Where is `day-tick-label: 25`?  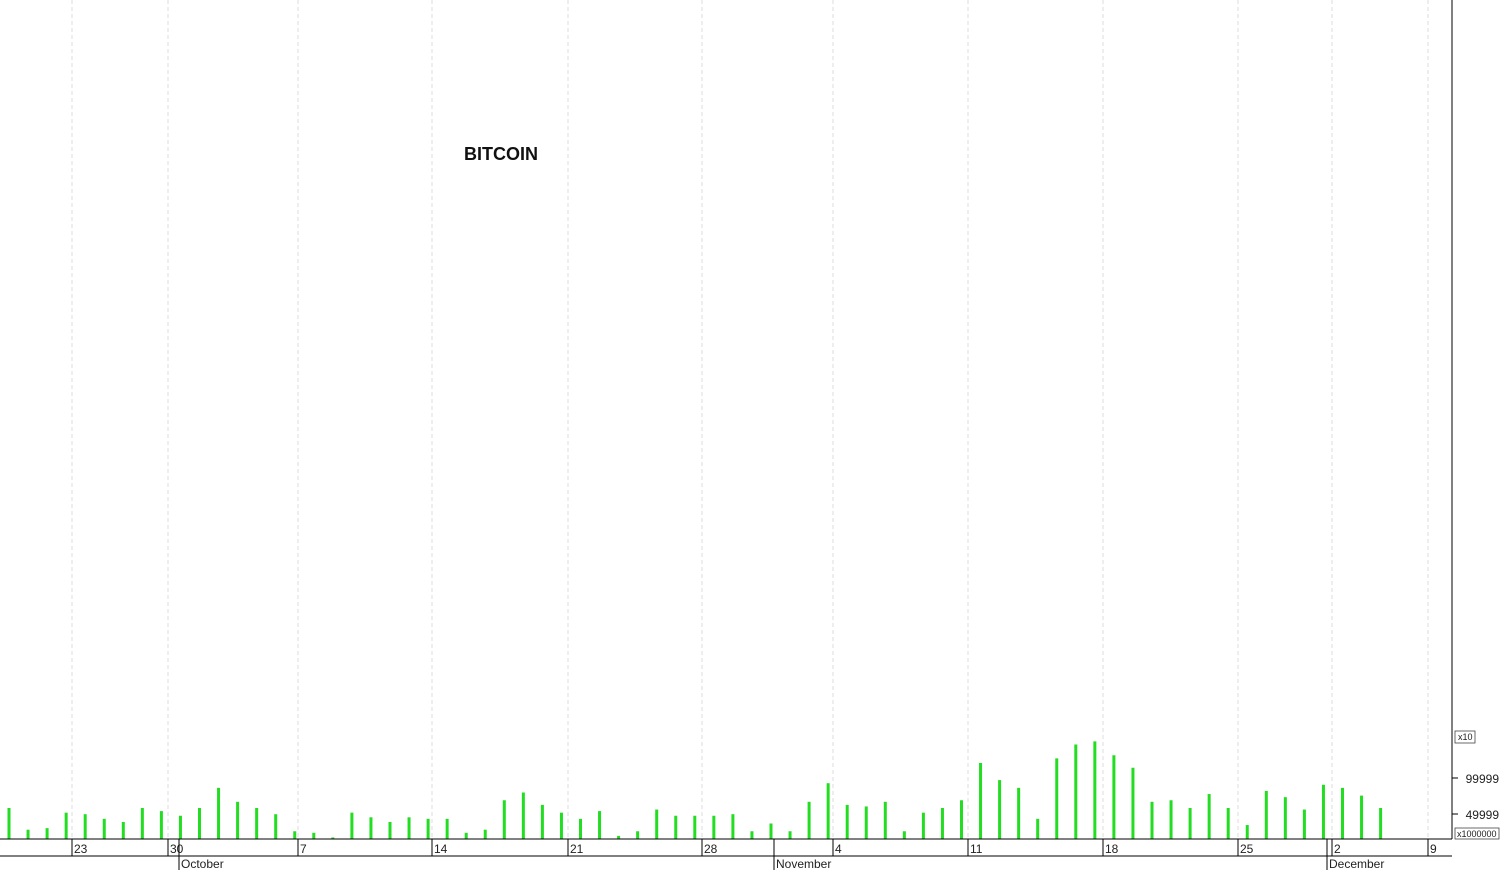
day-tick-label: 25 is located at coordinates (1247, 849).